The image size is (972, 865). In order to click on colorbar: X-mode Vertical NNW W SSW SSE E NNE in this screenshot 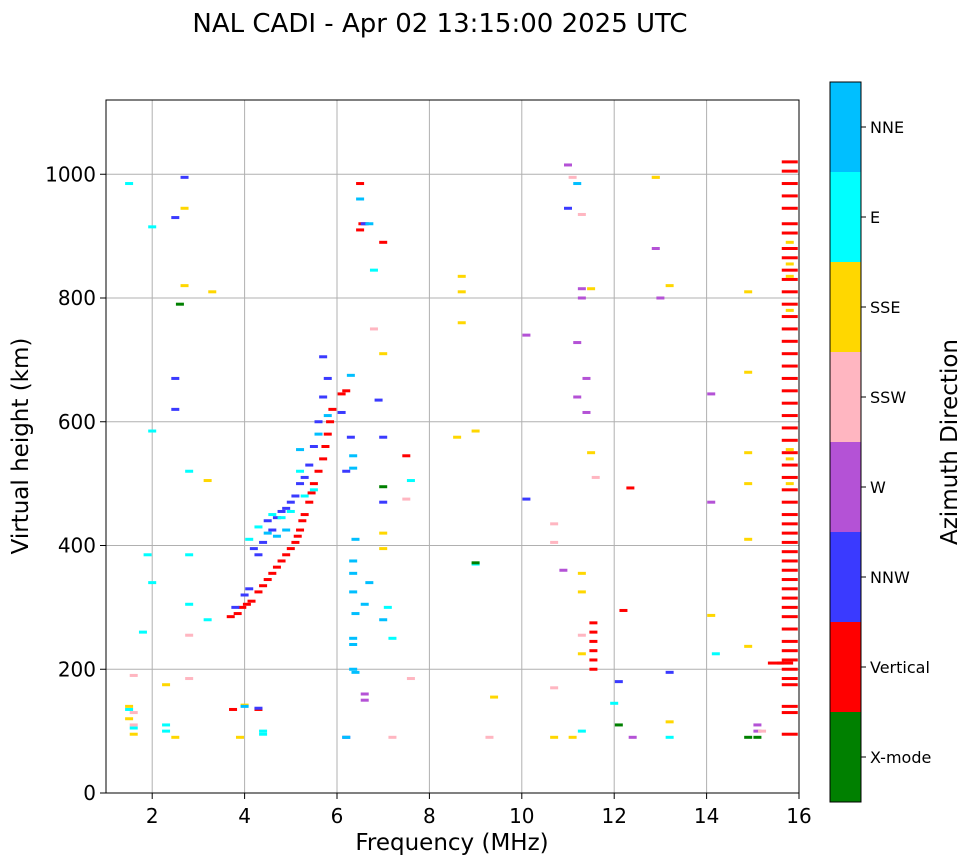, I will do `click(880, 442)`.